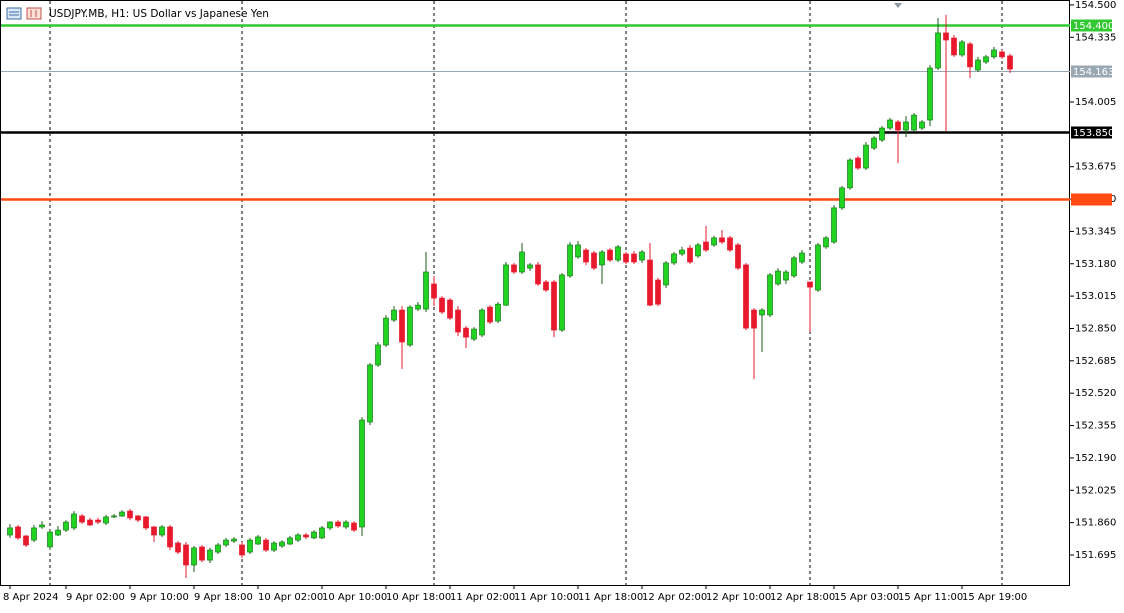 The height and width of the screenshot is (613, 1124). Describe the element at coordinates (1095, 264) in the screenshot. I see `y-tick-label: 153.180` at that location.